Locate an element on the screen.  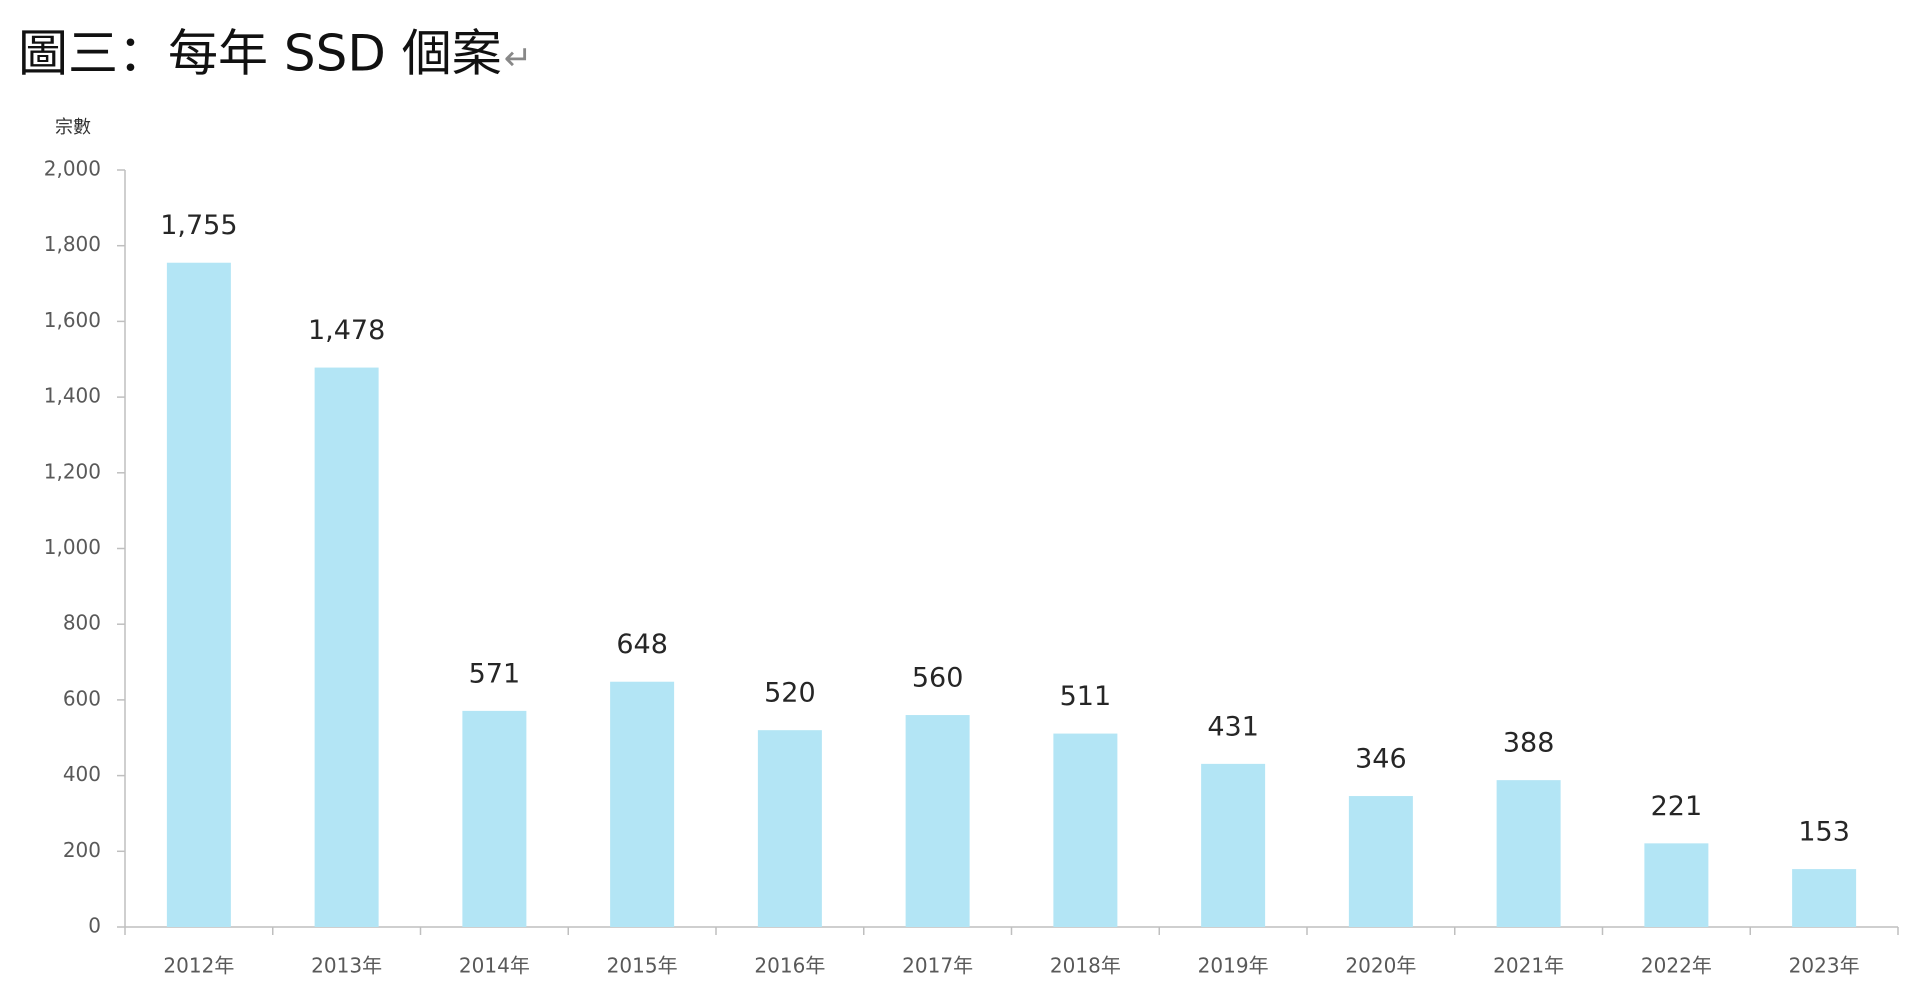
x-tick-label: 2013年 is located at coordinates (346, 966).